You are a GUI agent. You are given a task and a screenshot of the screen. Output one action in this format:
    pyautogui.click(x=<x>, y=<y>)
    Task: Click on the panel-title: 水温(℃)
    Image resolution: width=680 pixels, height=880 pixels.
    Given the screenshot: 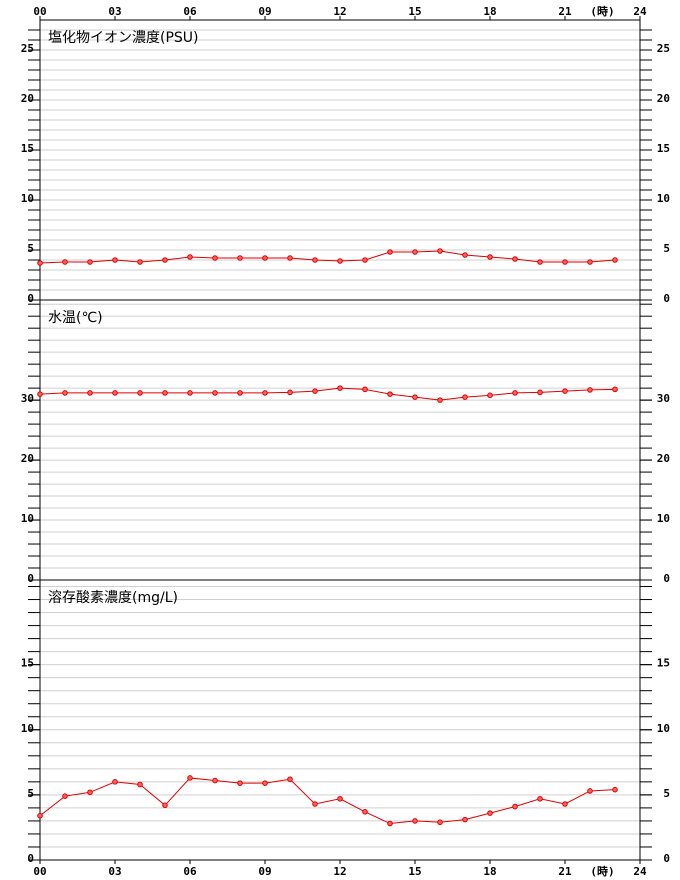 What is the action you would take?
    pyautogui.click(x=75, y=318)
    